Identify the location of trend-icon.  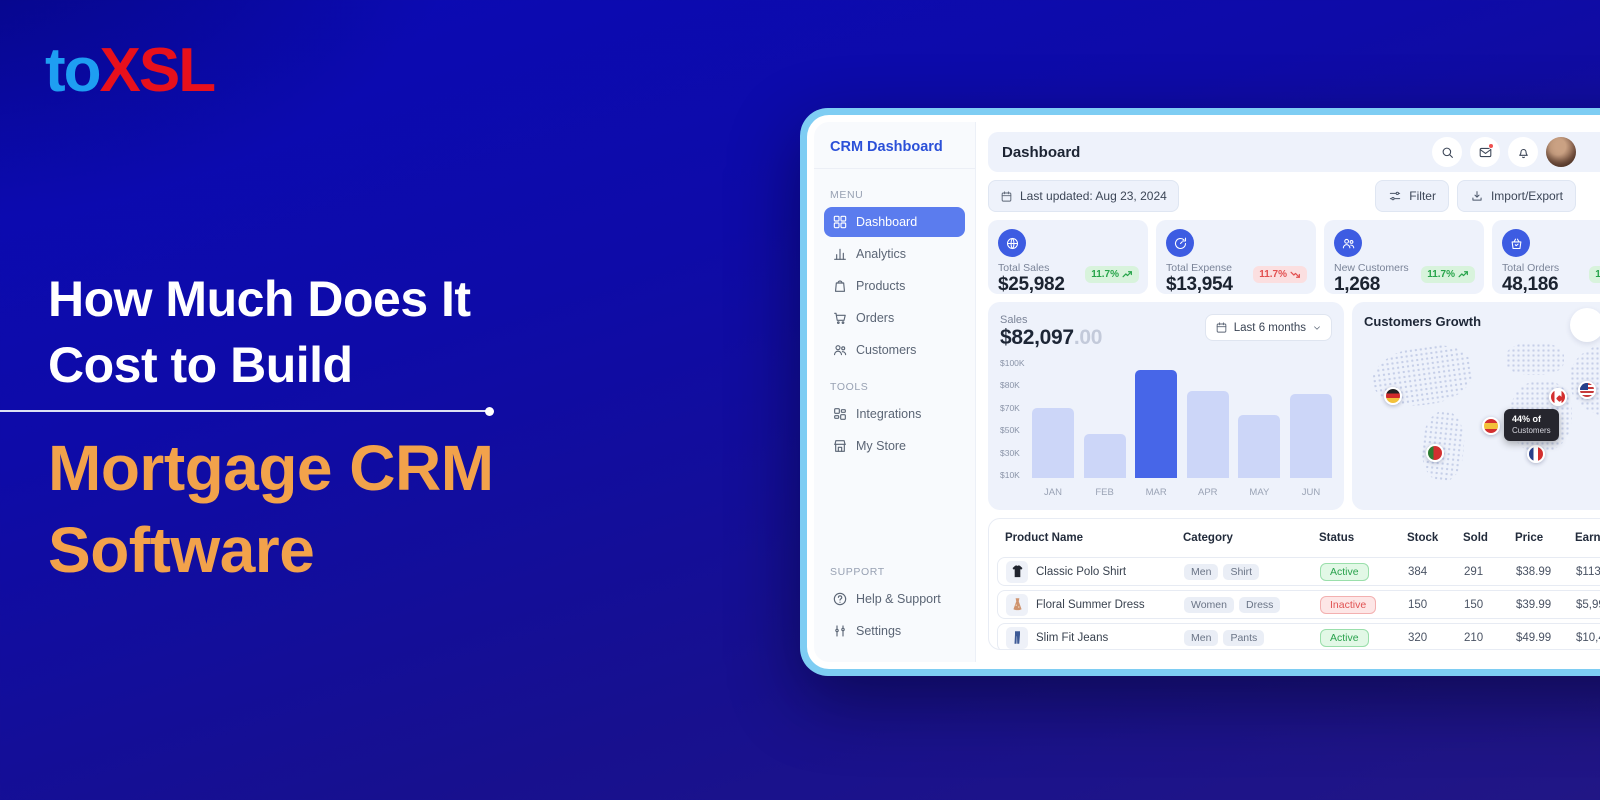
(1127, 274).